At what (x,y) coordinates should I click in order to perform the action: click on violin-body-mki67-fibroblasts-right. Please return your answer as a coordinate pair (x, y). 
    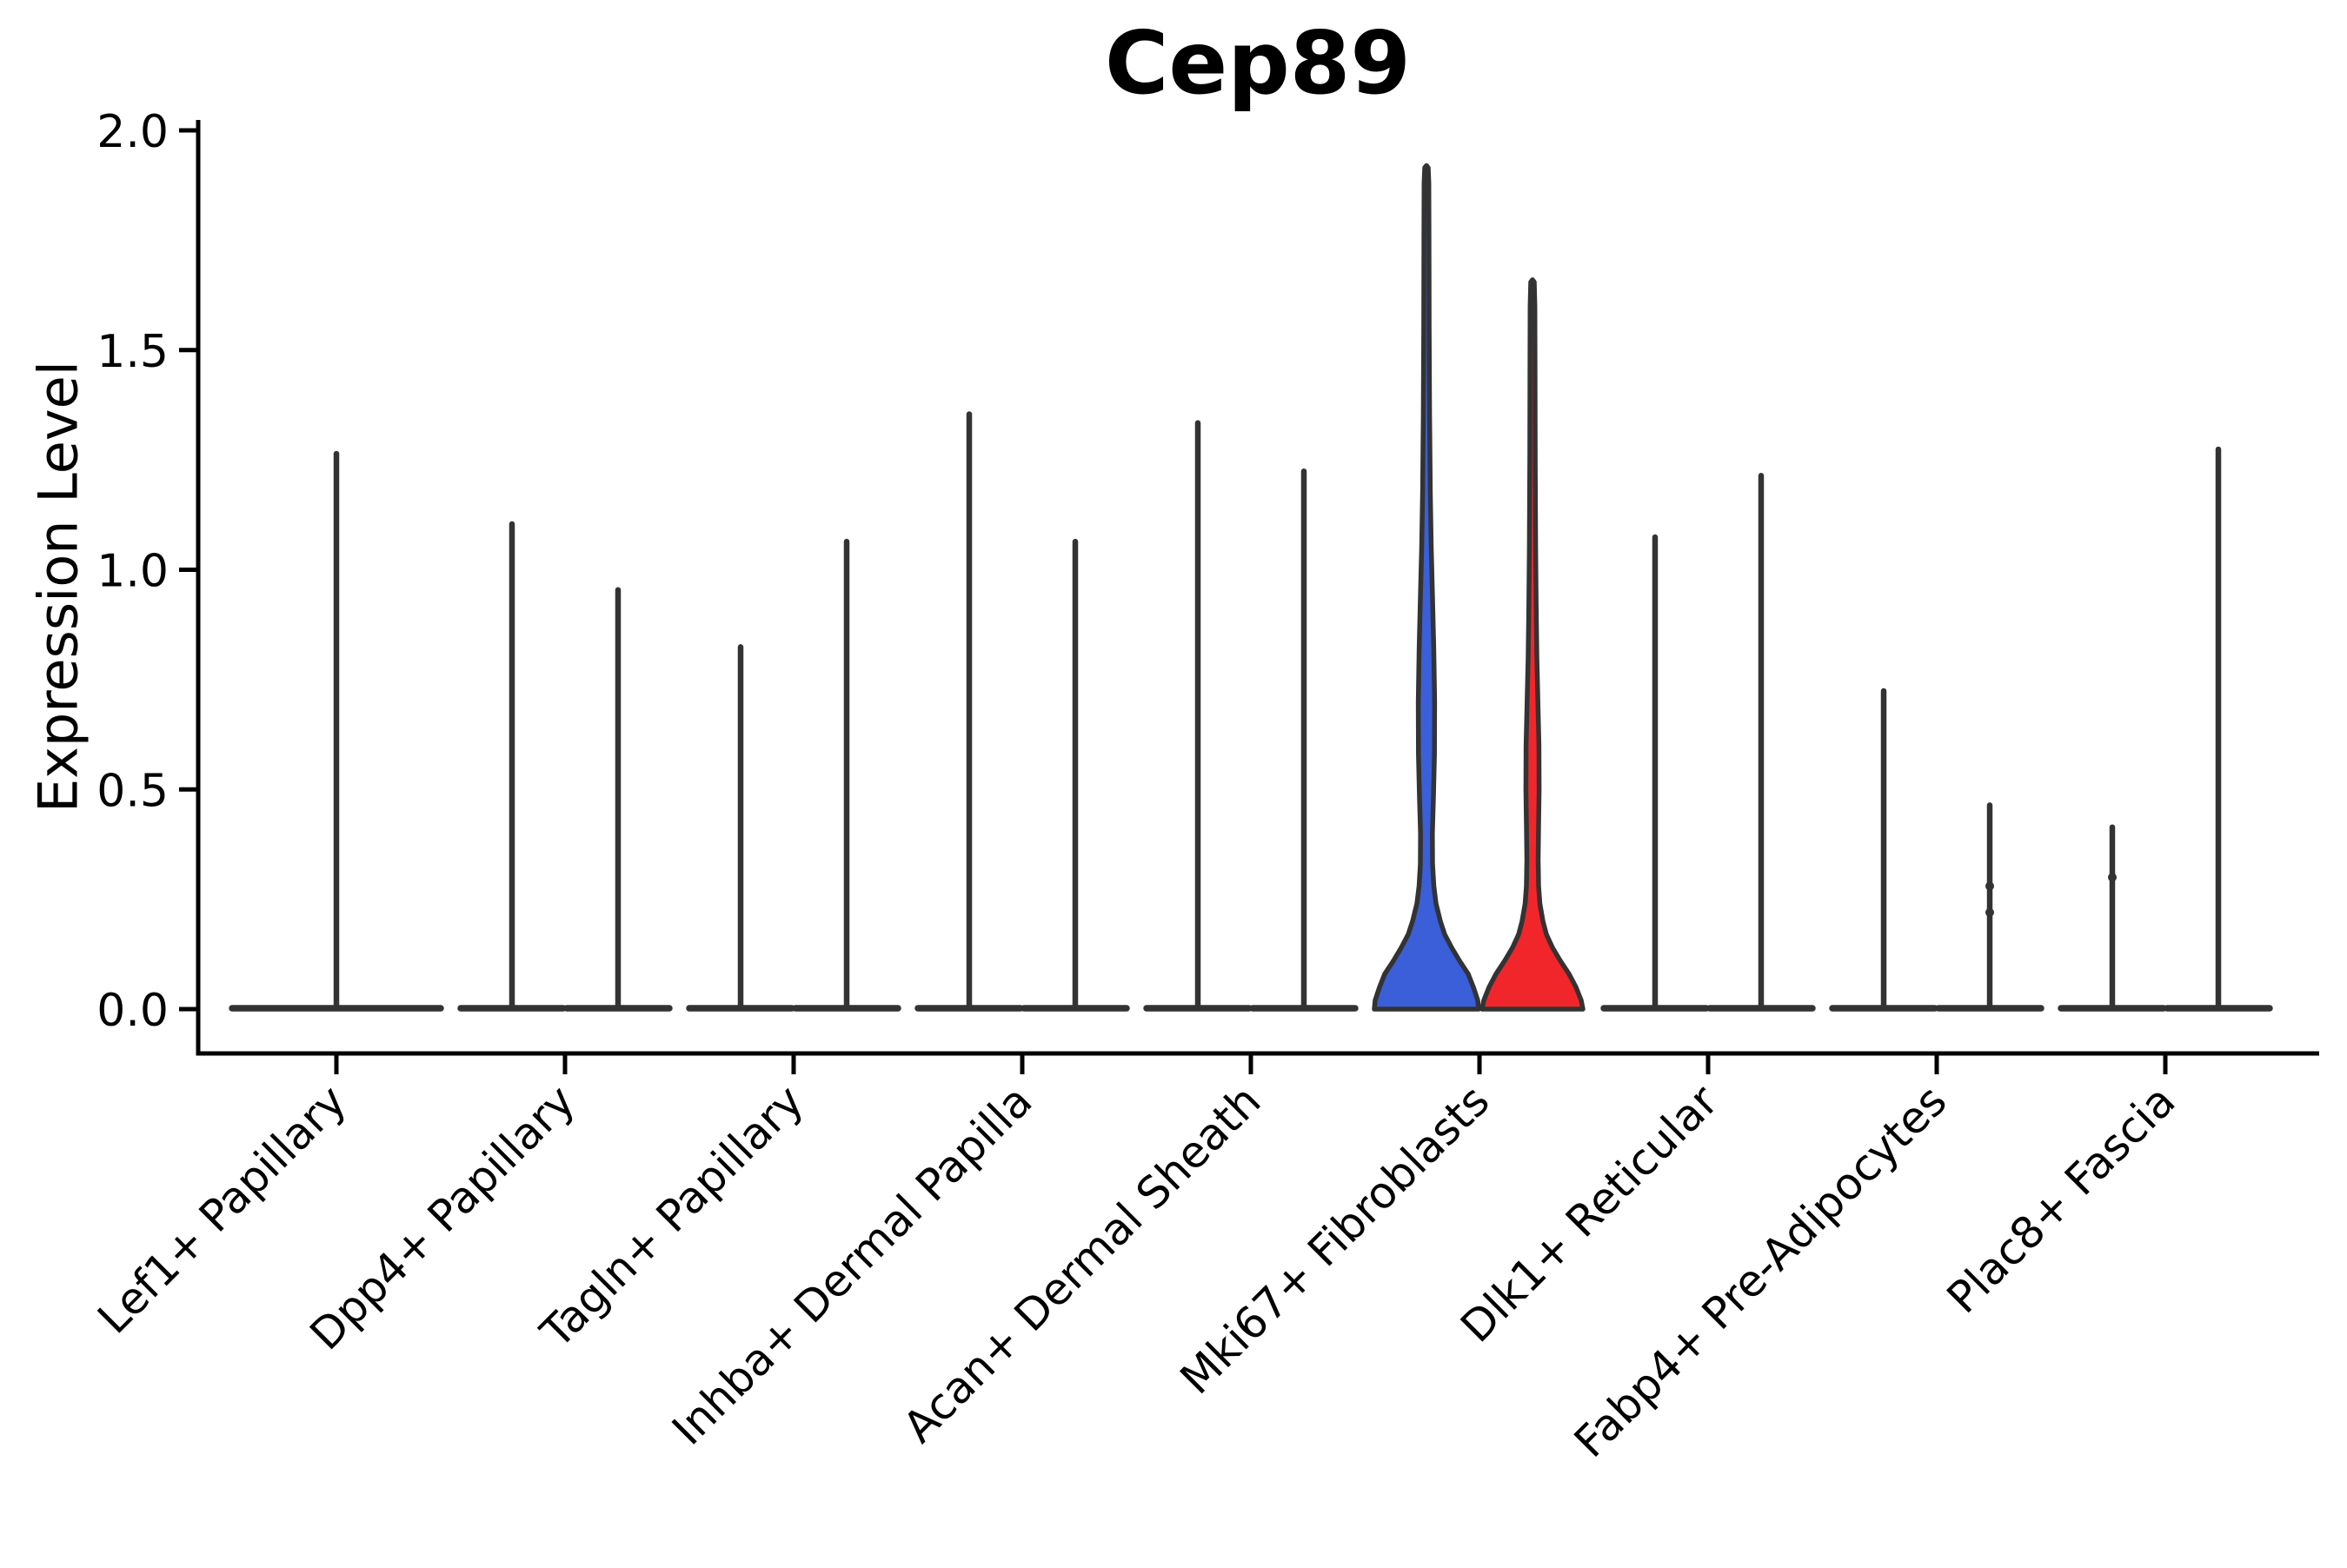
    Looking at the image, I should click on (1532, 644).